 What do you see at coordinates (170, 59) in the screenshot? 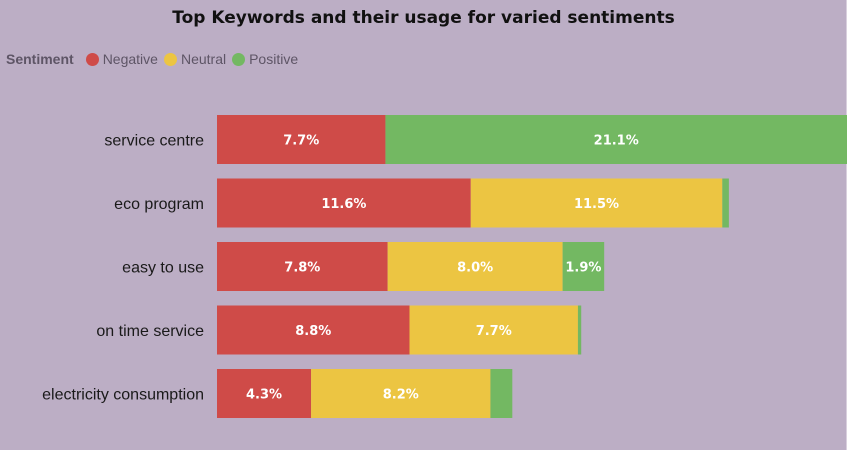
I see `legend-swatch-neutral` at bounding box center [170, 59].